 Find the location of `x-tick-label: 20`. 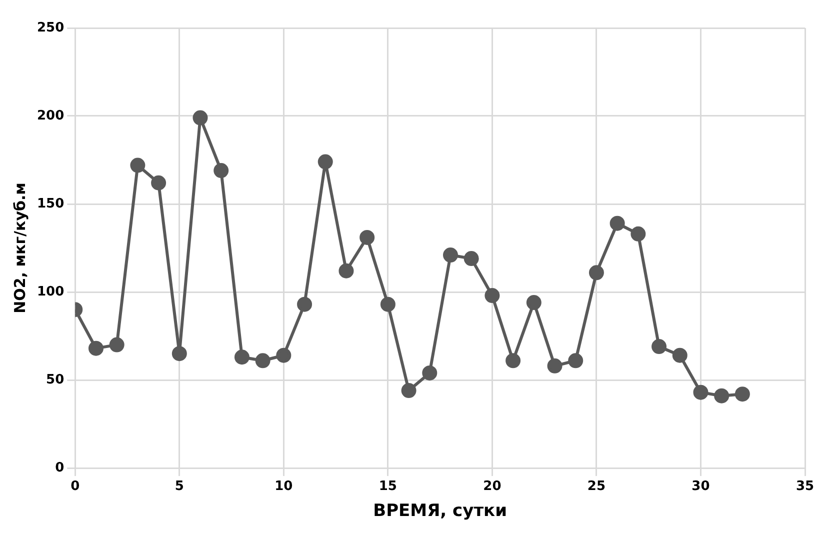

x-tick-label: 20 is located at coordinates (492, 486).